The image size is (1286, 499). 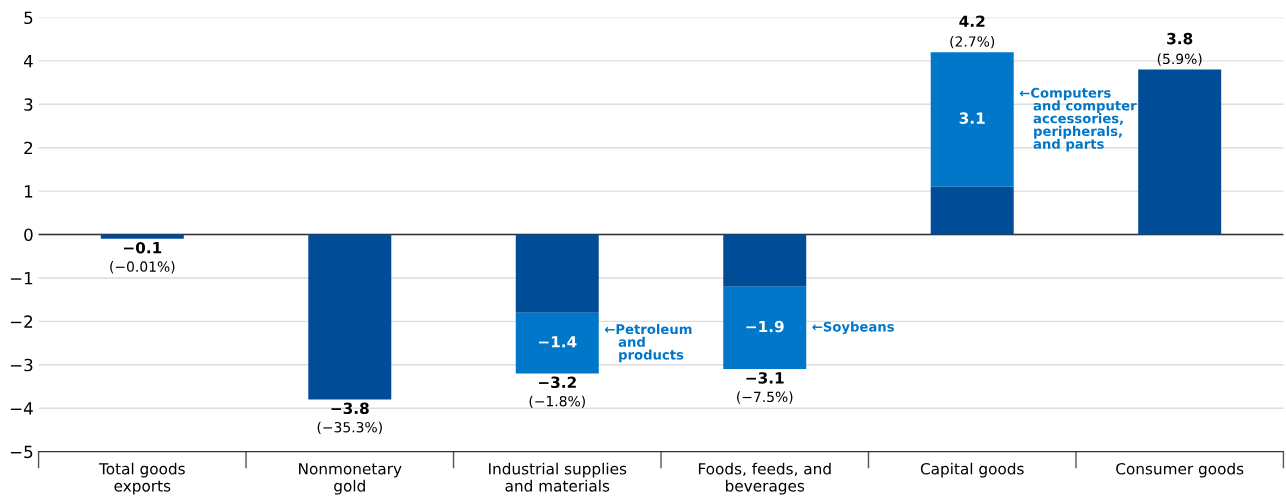 What do you see at coordinates (350, 479) in the screenshot?
I see `x-tick-label: Nonmonetary gold` at bounding box center [350, 479].